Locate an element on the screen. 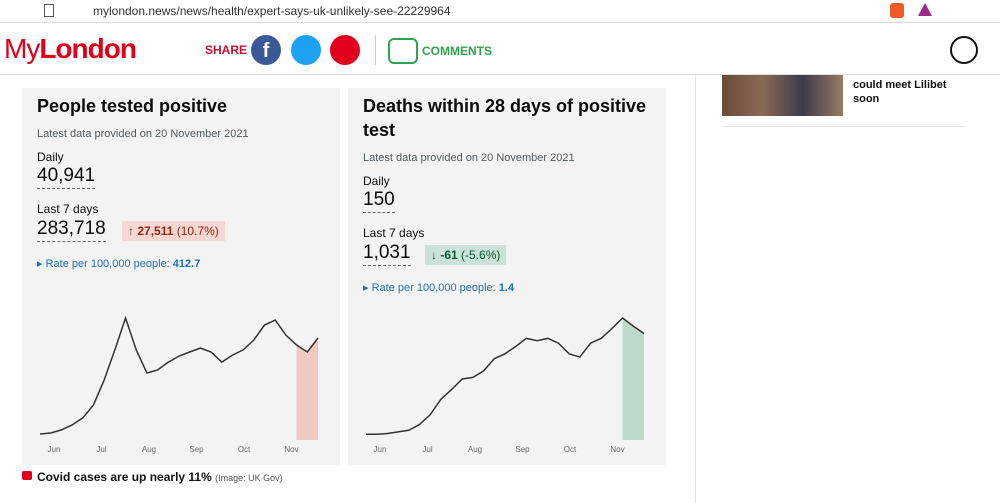 The width and height of the screenshot is (1000, 503). link-button is located at coordinates (345, 50).